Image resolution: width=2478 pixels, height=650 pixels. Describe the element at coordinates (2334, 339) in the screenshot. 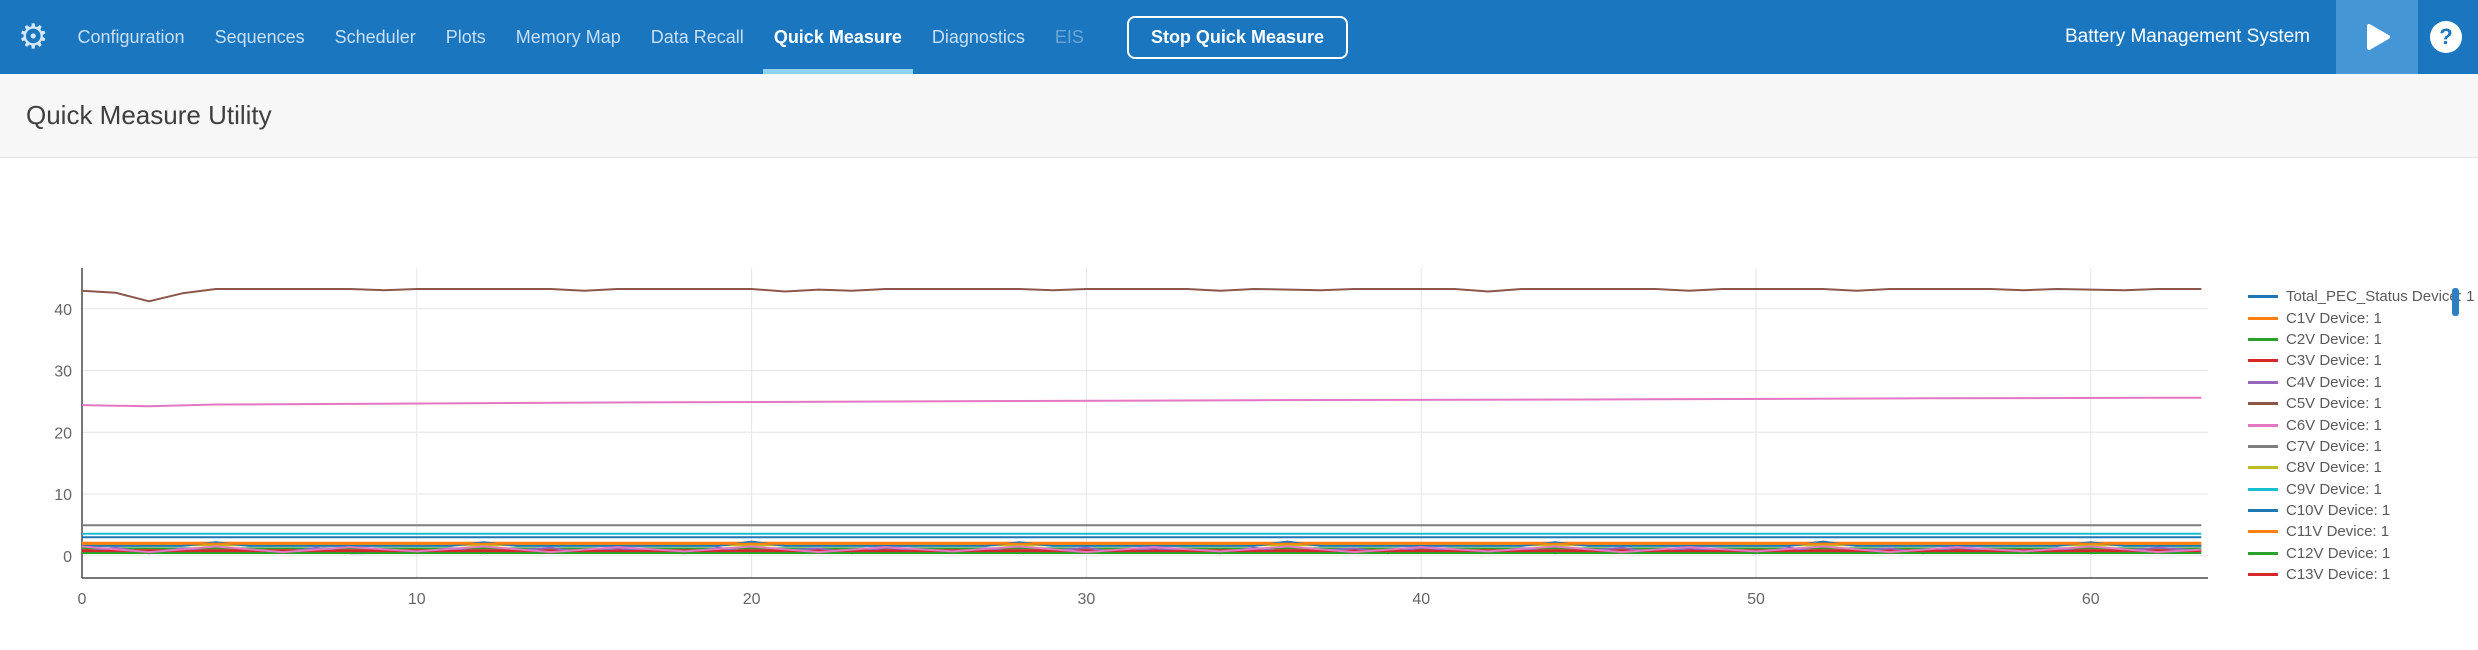

I see `legend-label: C2V Device: 1` at that location.